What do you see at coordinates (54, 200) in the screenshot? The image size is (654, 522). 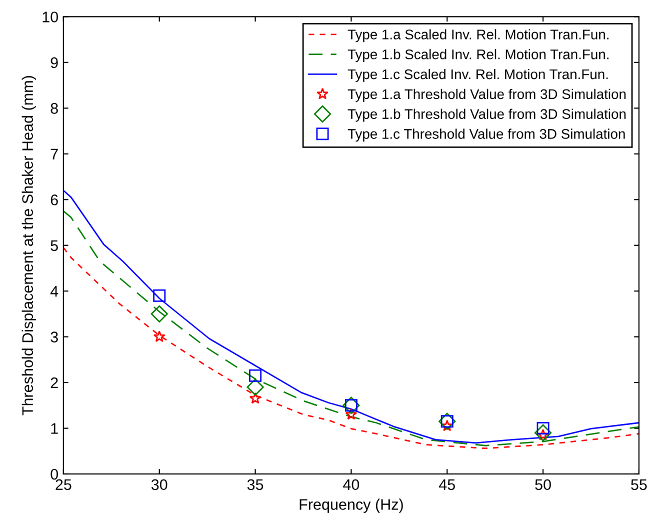 I see `y-tick-label: 6` at bounding box center [54, 200].